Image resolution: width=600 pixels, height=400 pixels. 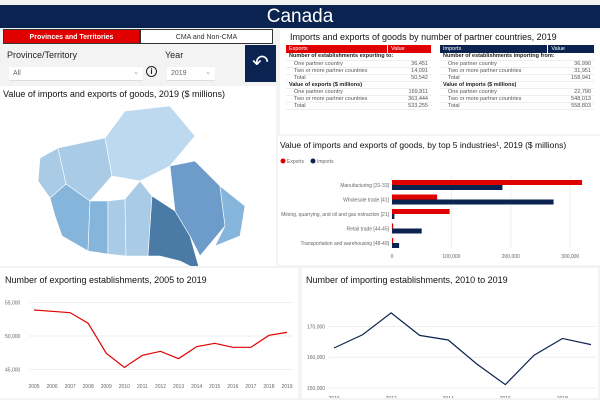 I want to click on region-manitoba, so click(x=138, y=218).